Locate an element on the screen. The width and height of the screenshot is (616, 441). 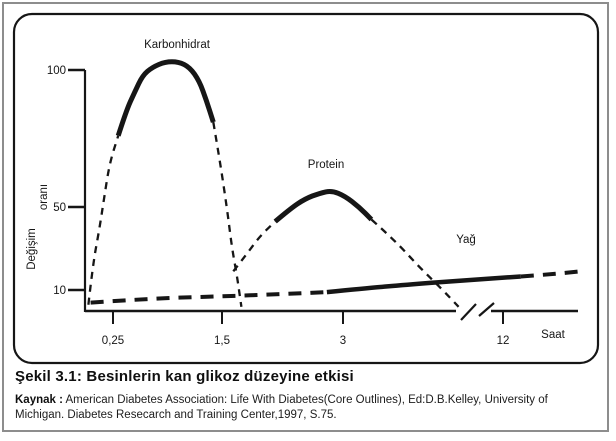
x-tick-label: 1,5 is located at coordinates (222, 341).